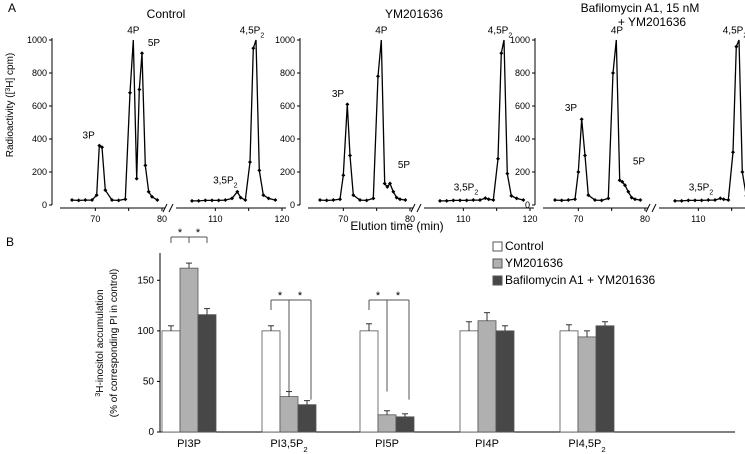  I want to click on ylabel-b-line1: 3H-inositol accumulation, so click(101, 342).